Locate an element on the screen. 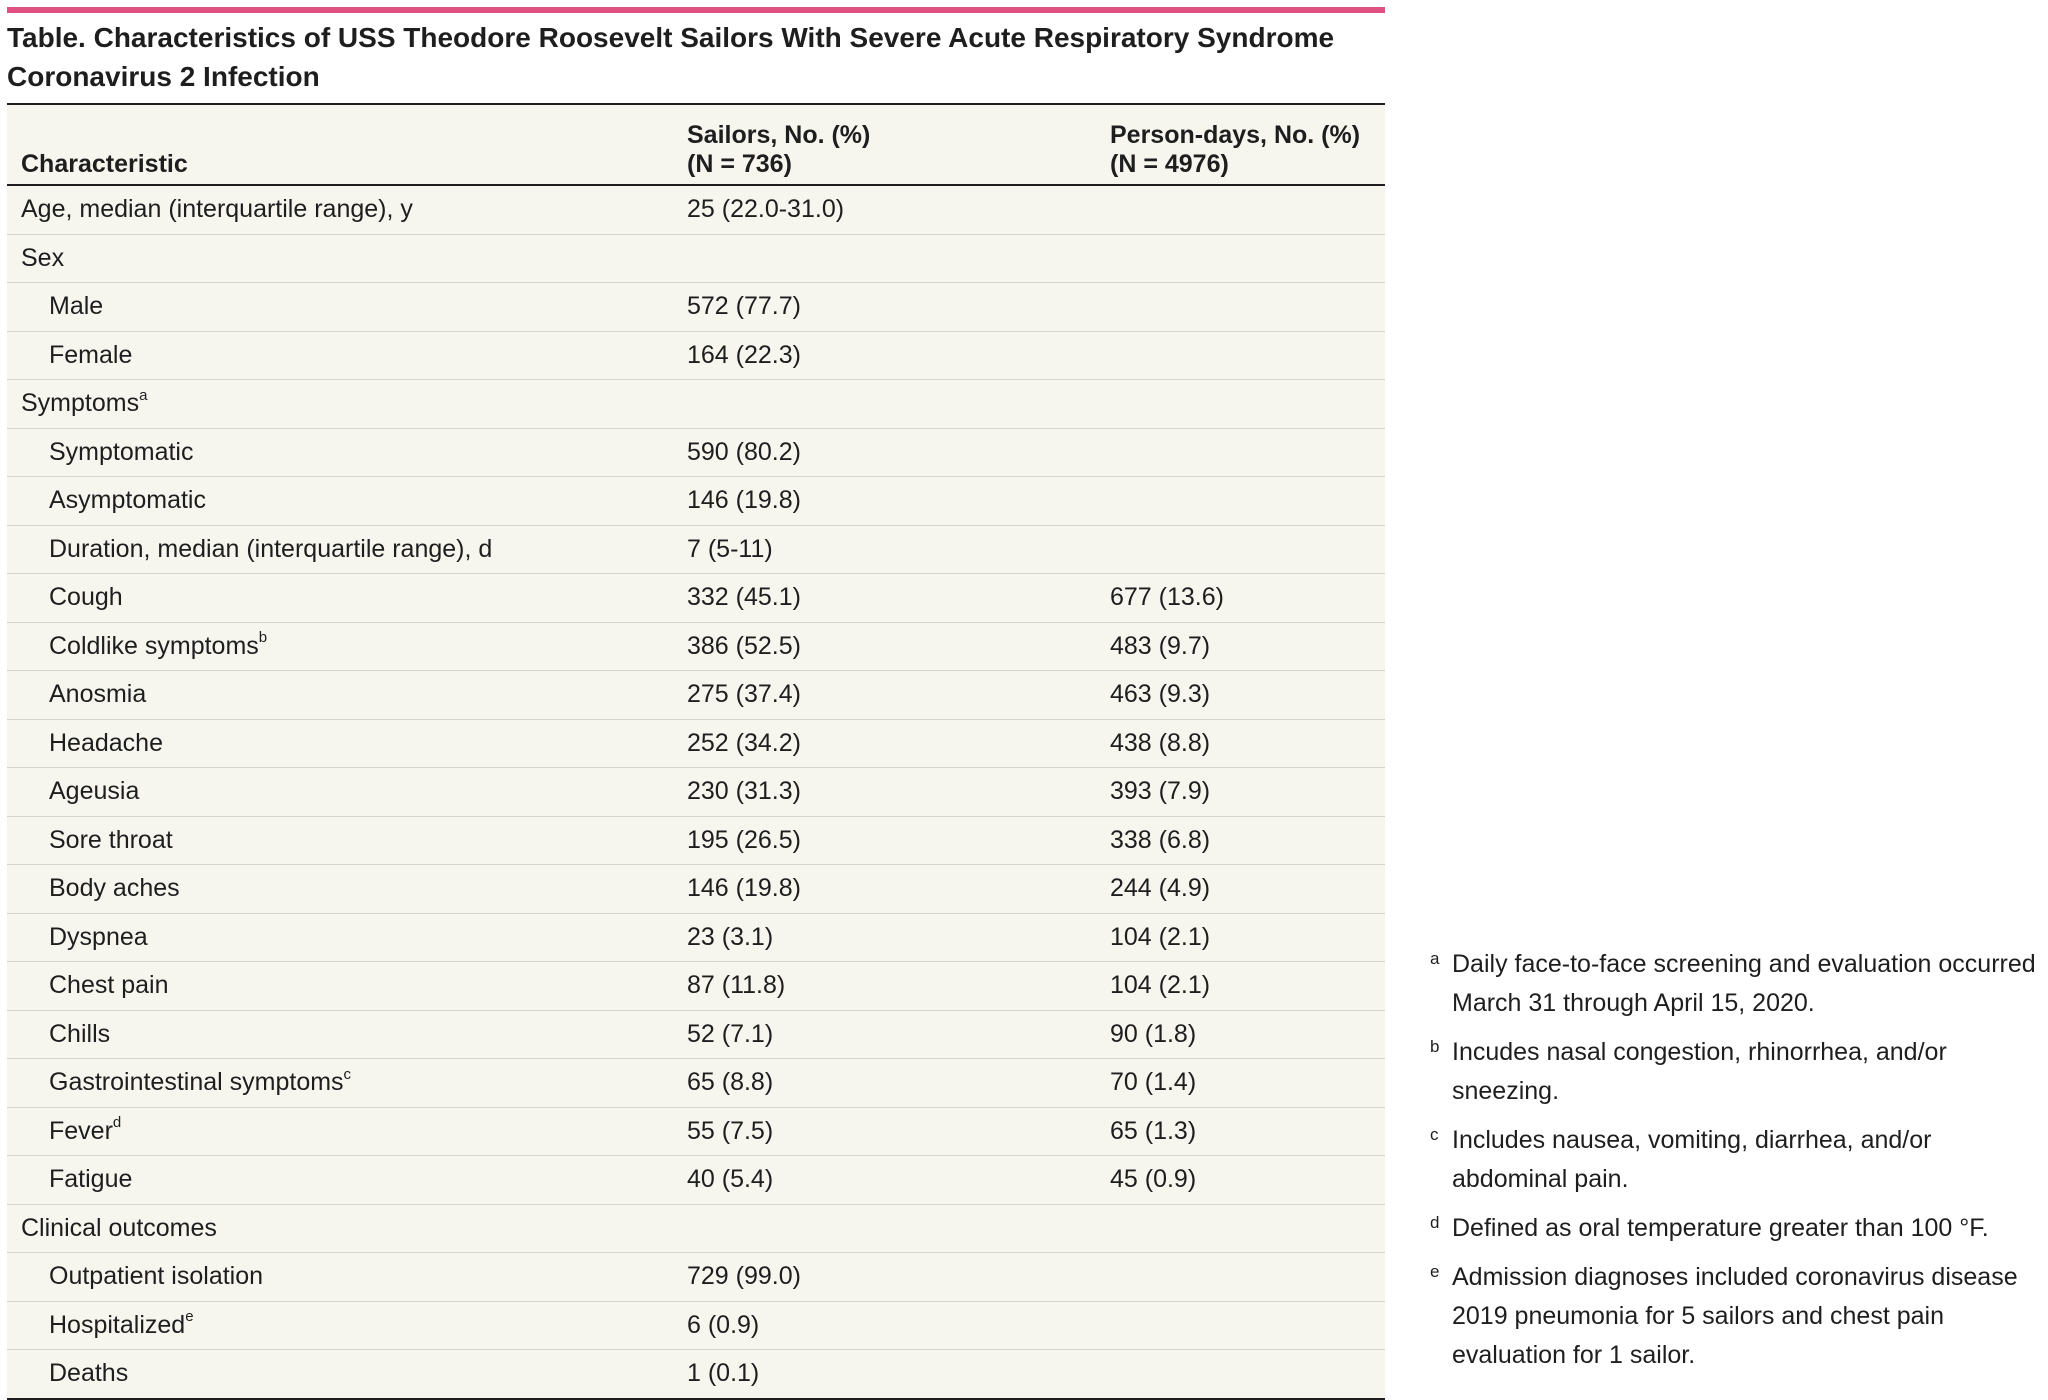 The image size is (2048, 1400). header-sailors-label: Sailors, No. (%) is located at coordinates (779, 135).